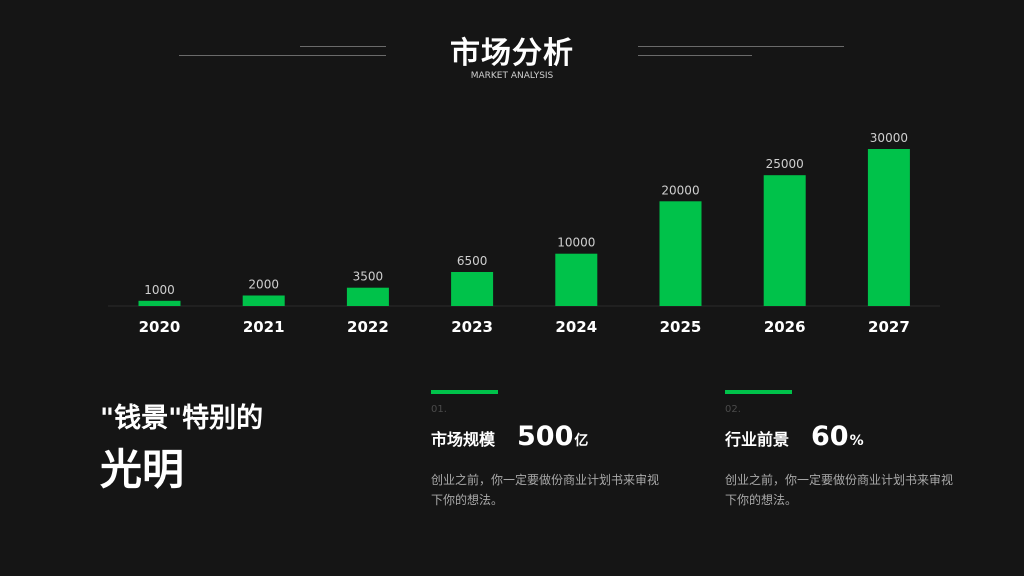 This screenshot has width=1024, height=576. What do you see at coordinates (472, 261) in the screenshot?
I see `bar-value-label: 6500` at bounding box center [472, 261].